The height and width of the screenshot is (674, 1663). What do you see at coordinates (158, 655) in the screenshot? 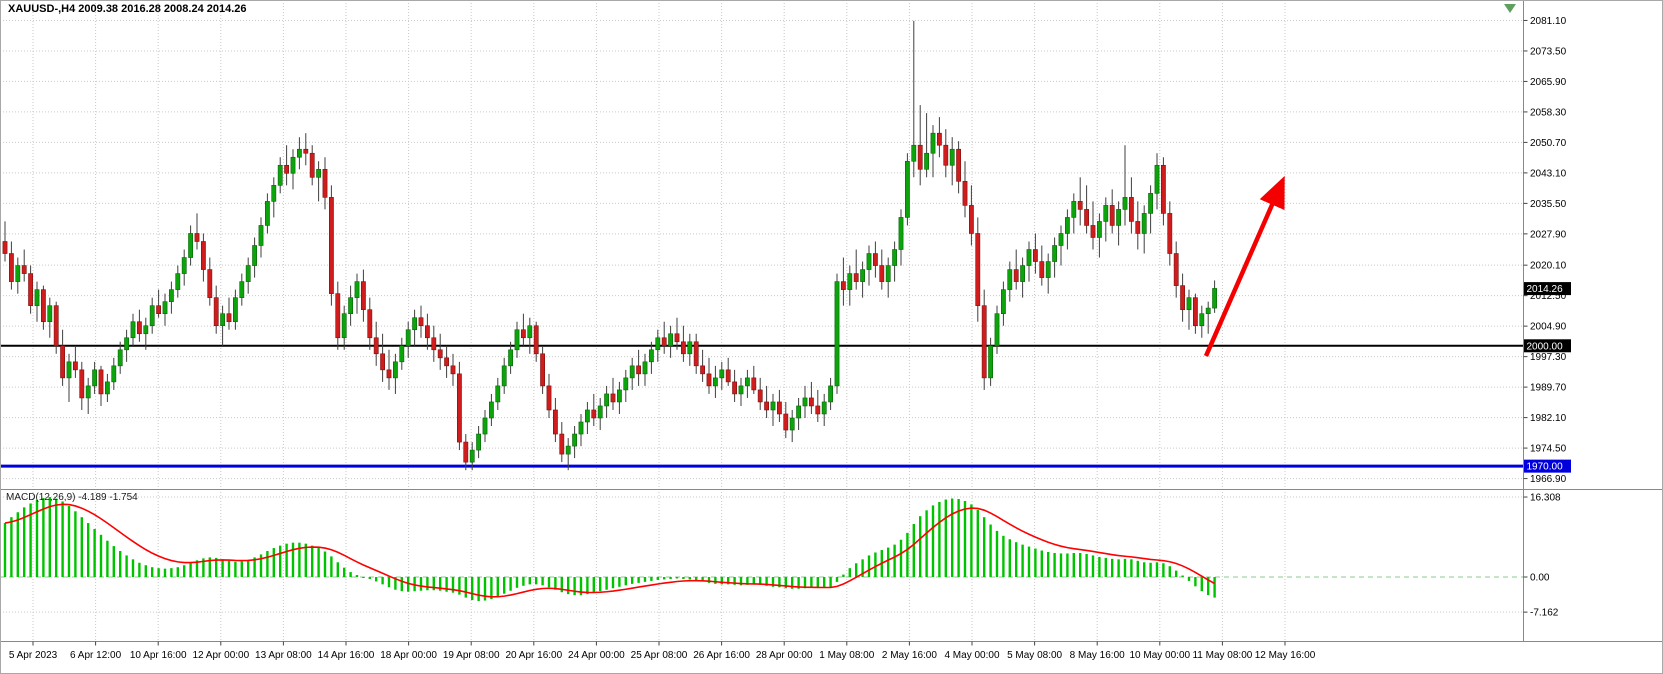
I see `time-axis-label: 10 Apr 16:00` at bounding box center [158, 655].